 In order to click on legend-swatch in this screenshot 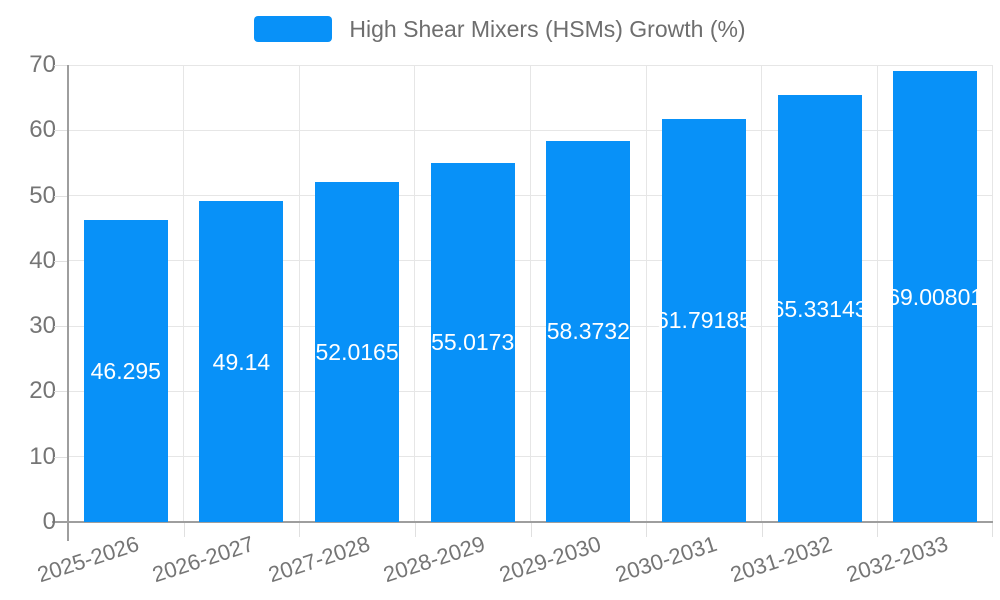, I will do `click(293, 29)`.